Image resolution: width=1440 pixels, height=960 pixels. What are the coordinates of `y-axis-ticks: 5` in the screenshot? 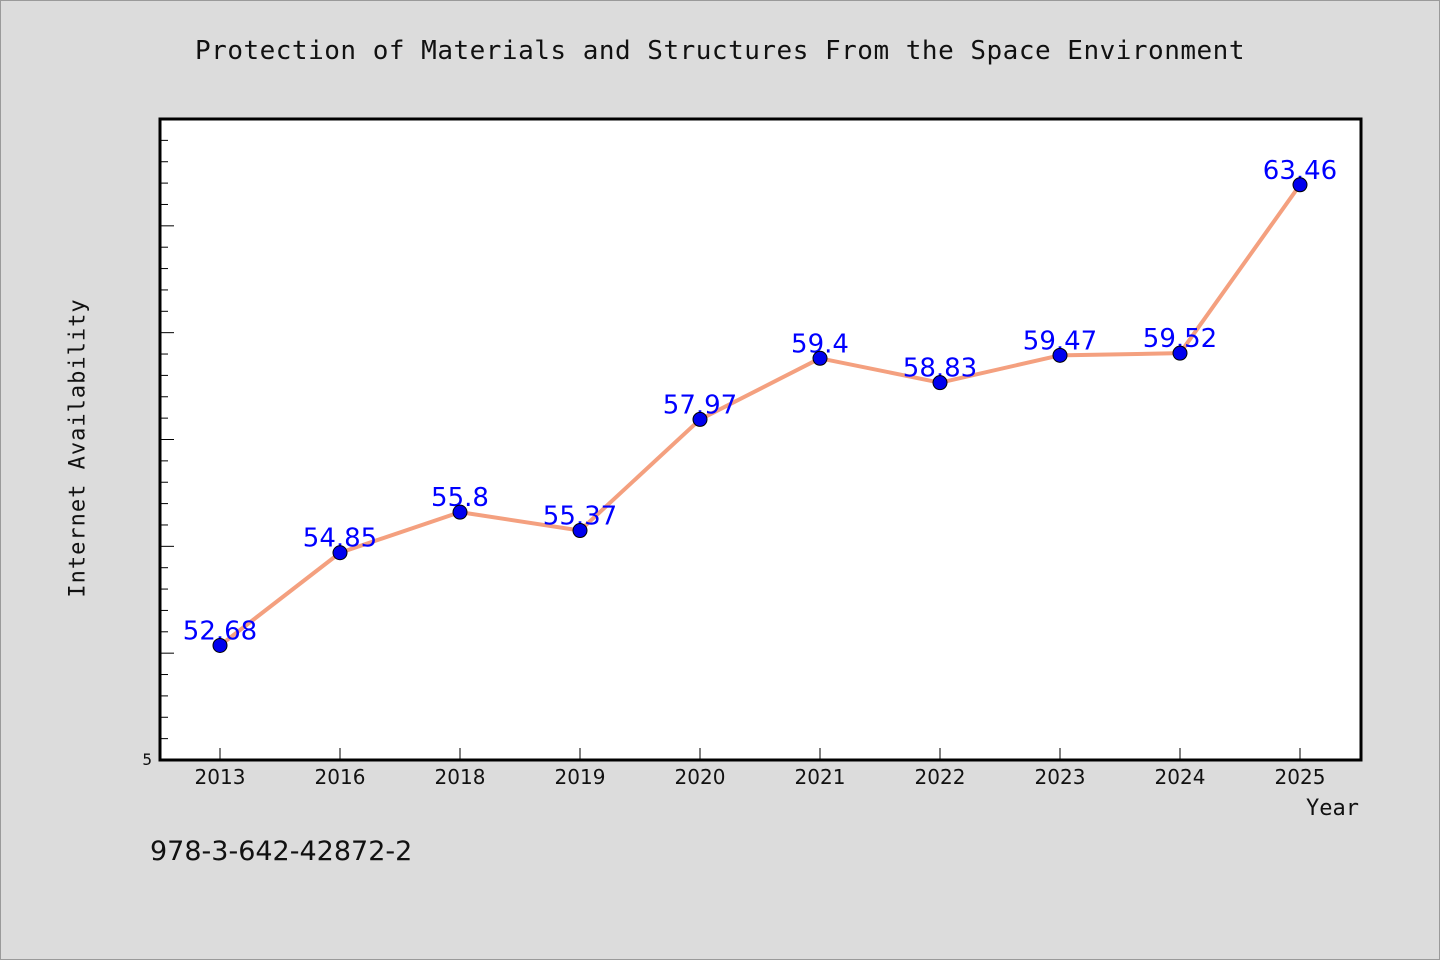 It's located at (158, 454).